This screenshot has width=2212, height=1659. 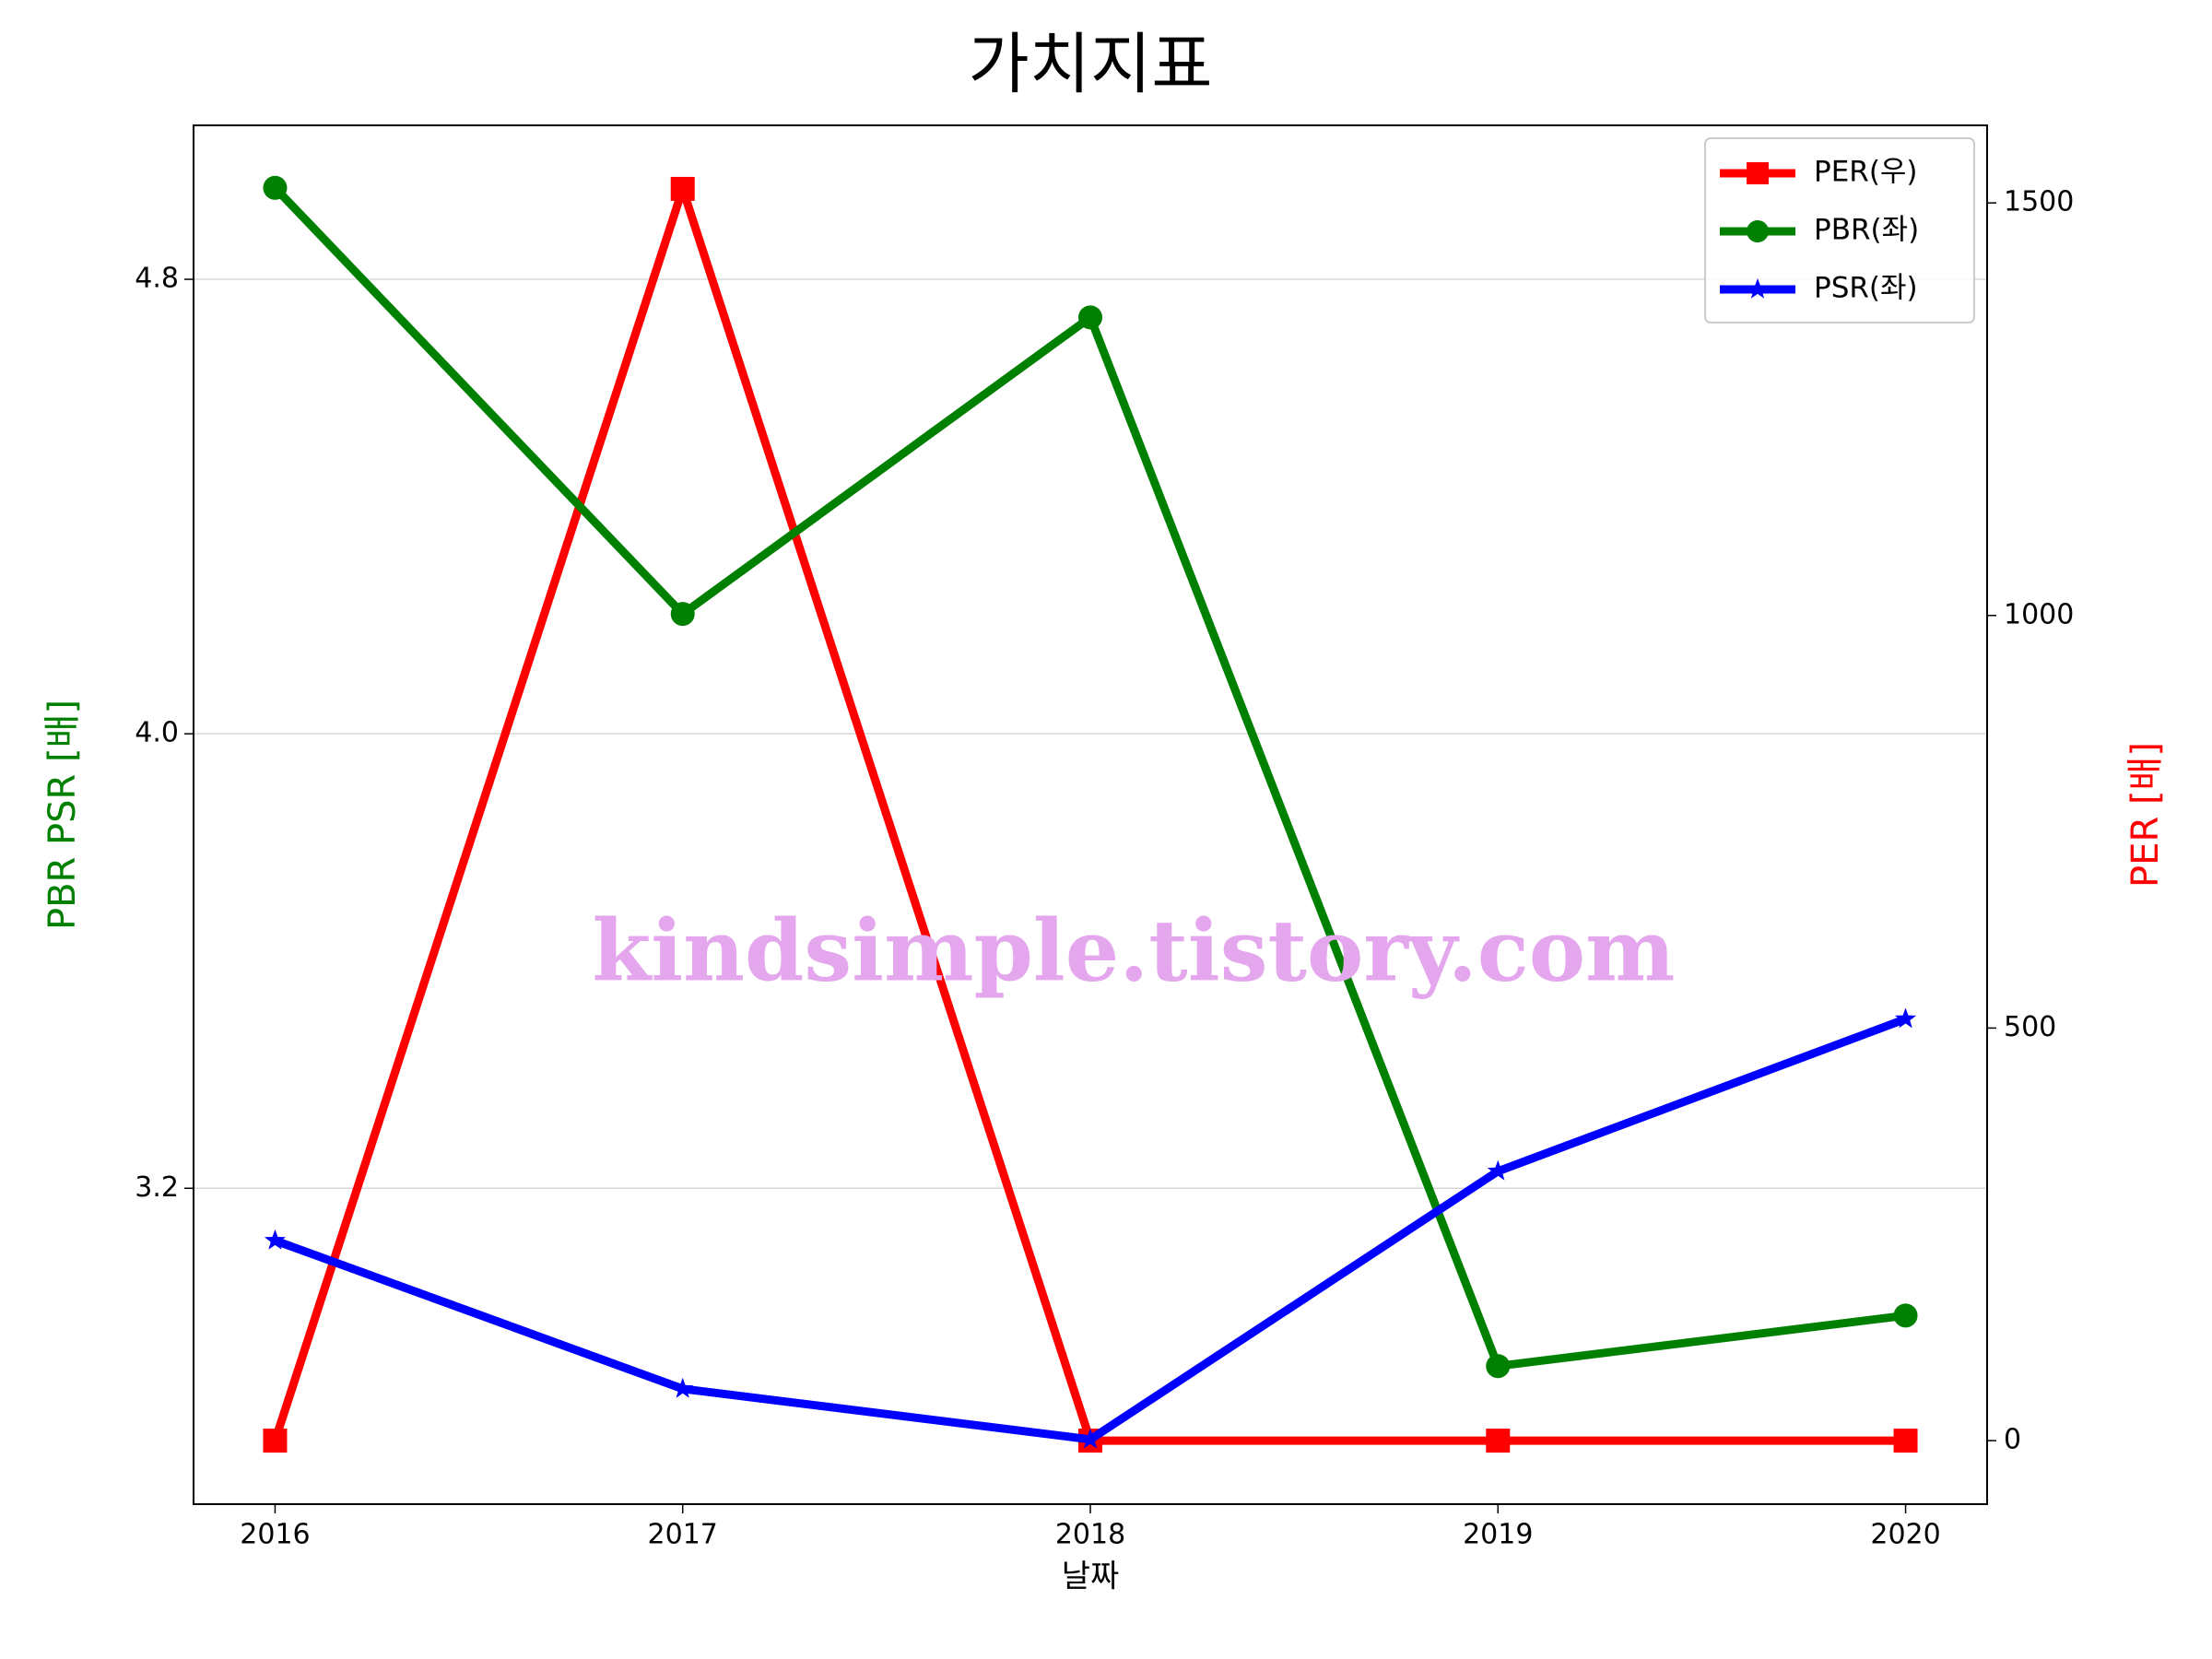 What do you see at coordinates (2039, 614) in the screenshot?
I see `y2-tick-label: 1000` at bounding box center [2039, 614].